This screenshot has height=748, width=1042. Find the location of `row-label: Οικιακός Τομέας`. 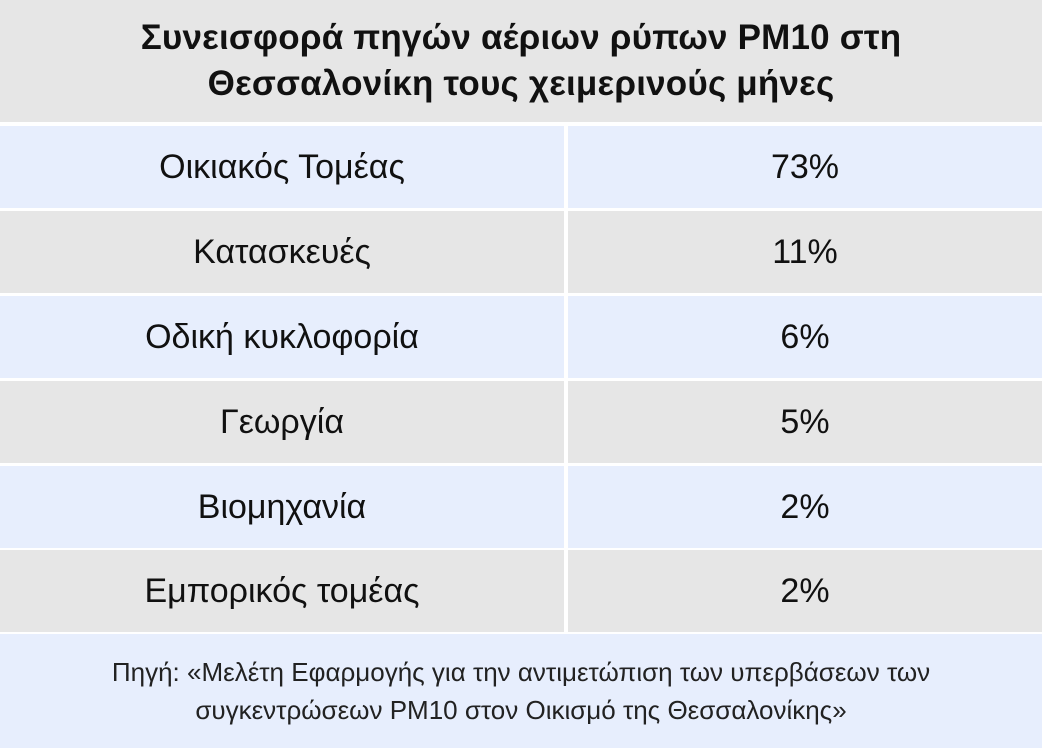

row-label: Οικιακός Τομέας is located at coordinates (282, 167).